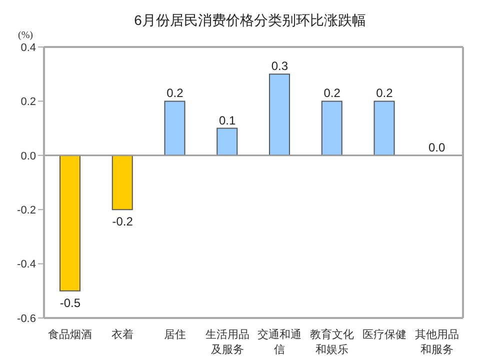 The height and width of the screenshot is (362, 500). Describe the element at coordinates (70, 303) in the screenshot. I see `data-label: -0.5` at that location.